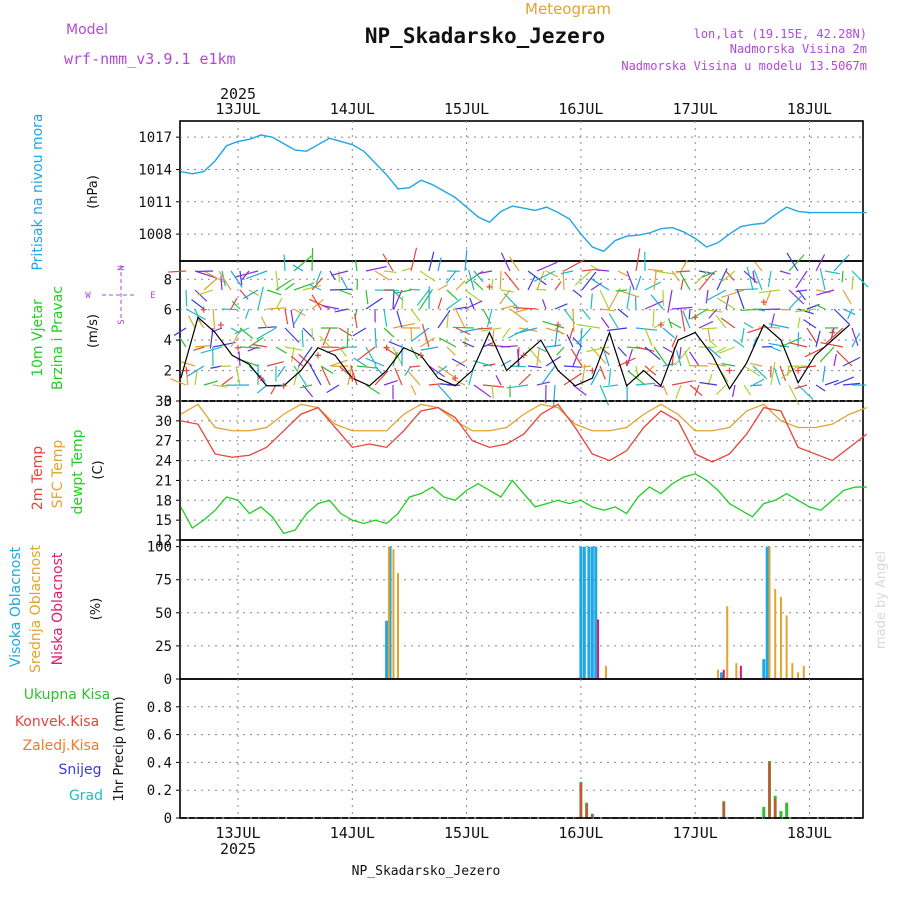 This screenshot has height=900, width=900. I want to click on y-tick-label: 50, so click(163, 614).